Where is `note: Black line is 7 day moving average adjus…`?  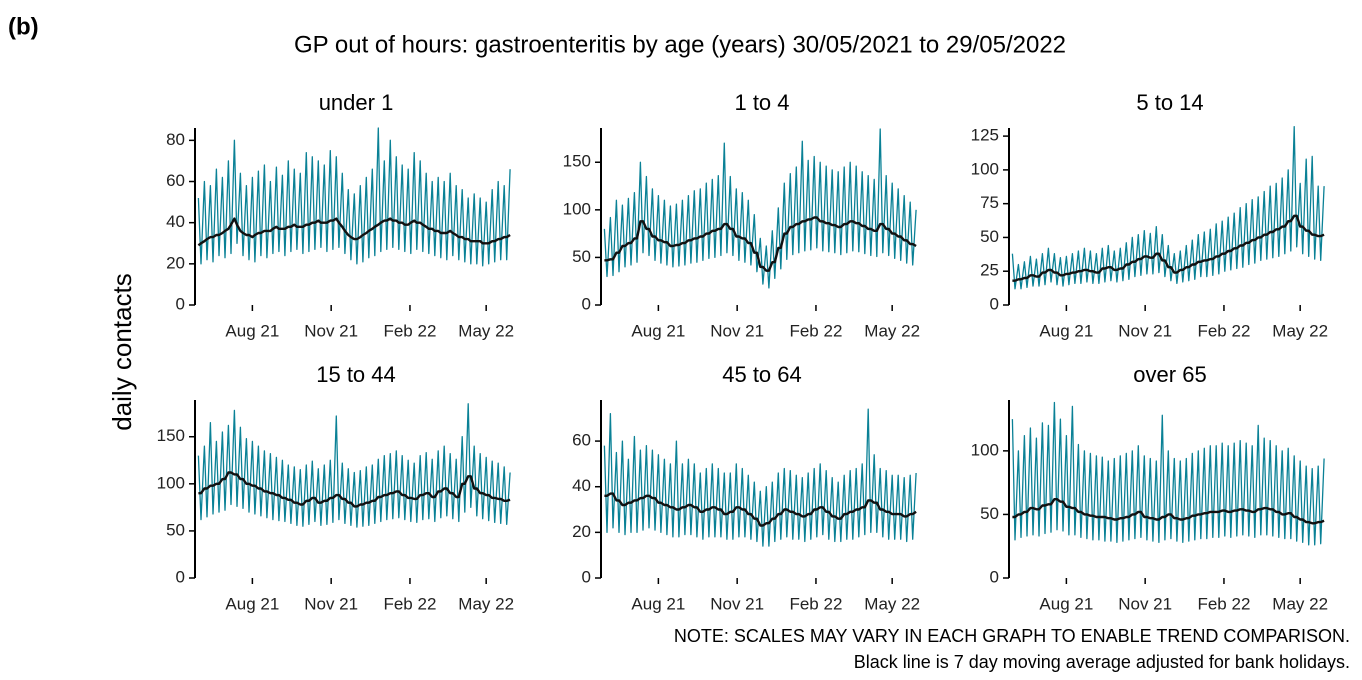 note: Black line is 7 day moving average adjus… is located at coordinates (1102, 662).